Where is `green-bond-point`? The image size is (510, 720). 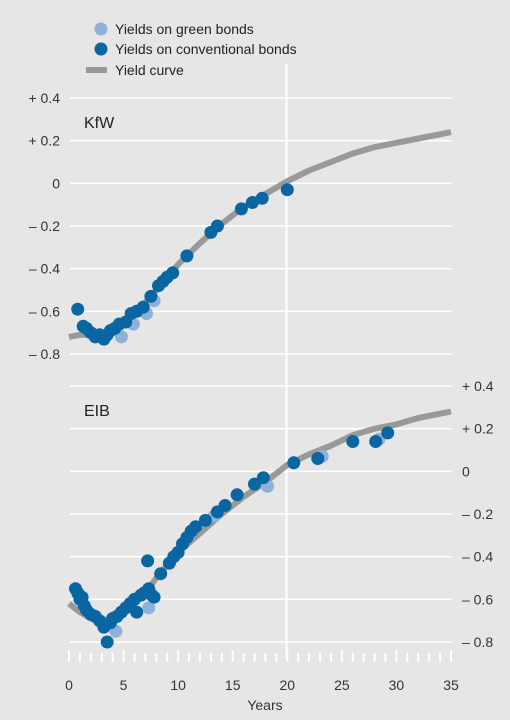 green-bond-point is located at coordinates (149, 608).